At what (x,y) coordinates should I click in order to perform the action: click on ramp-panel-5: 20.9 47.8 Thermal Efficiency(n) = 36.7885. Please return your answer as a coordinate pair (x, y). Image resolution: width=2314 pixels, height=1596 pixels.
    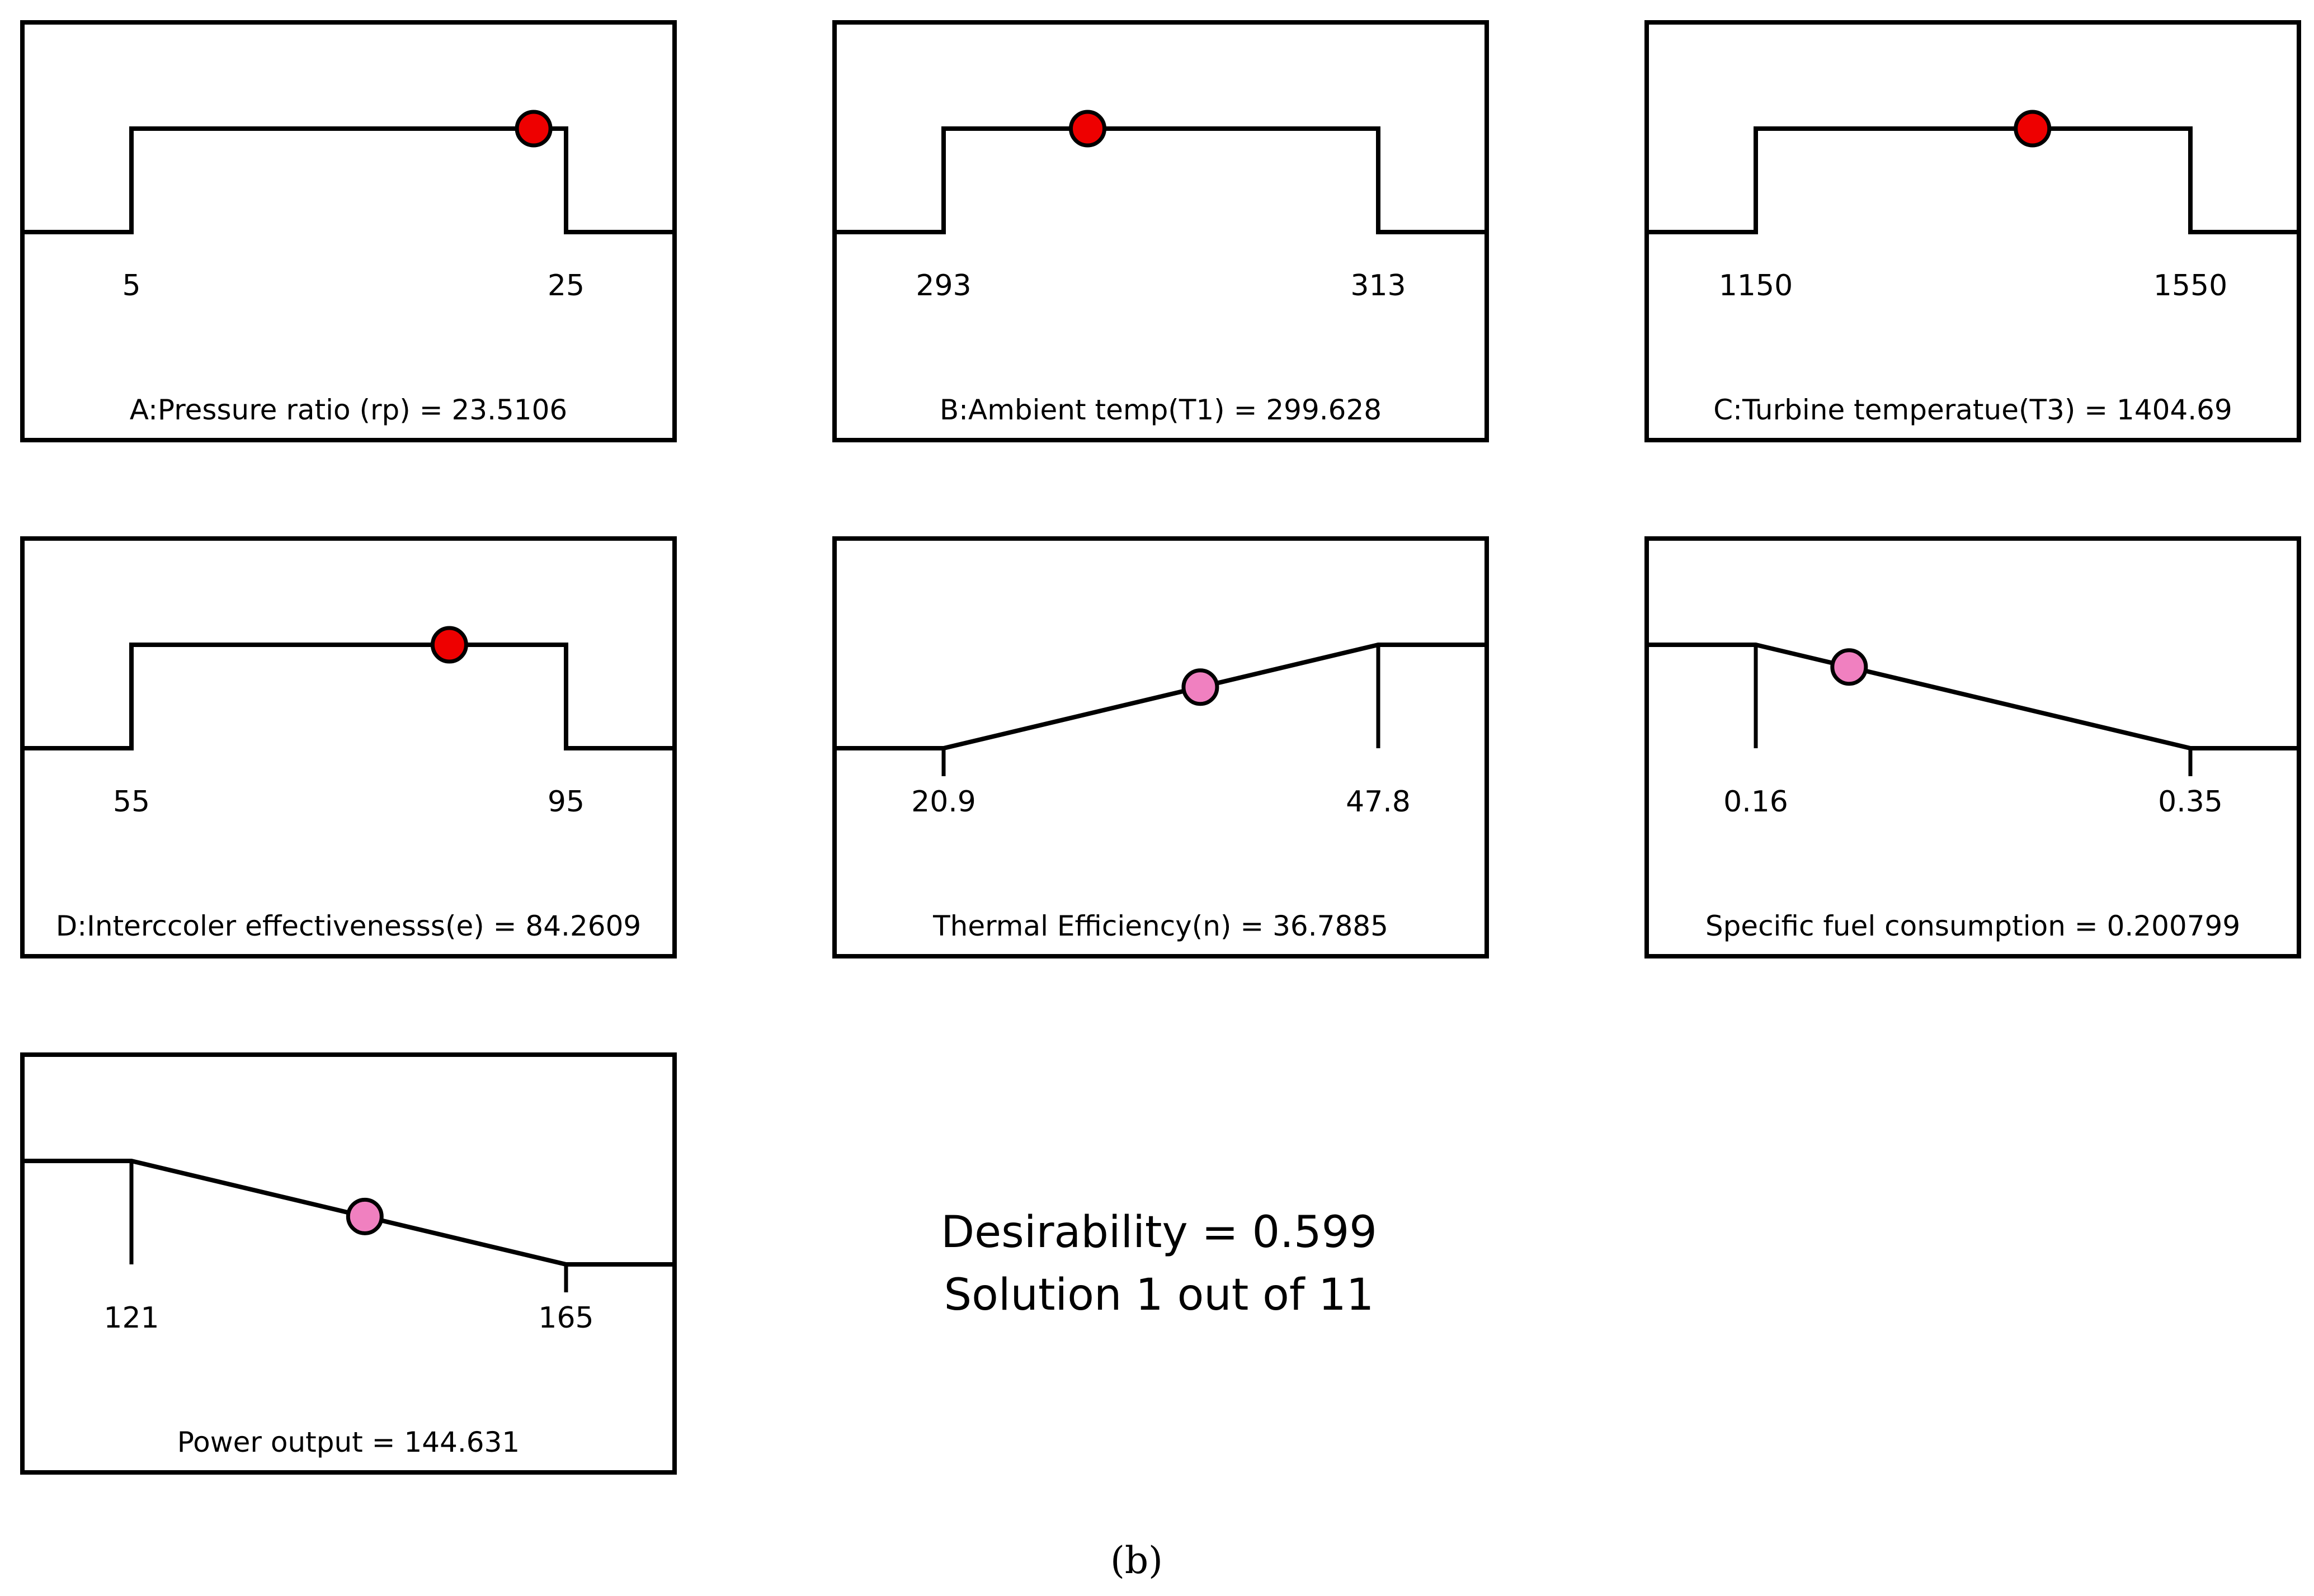
    Looking at the image, I should click on (1160, 747).